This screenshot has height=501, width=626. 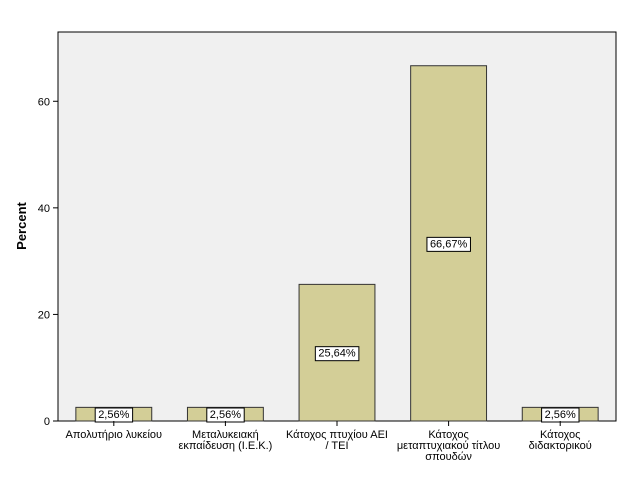 I want to click on data-label: 25,64%, so click(x=337, y=354).